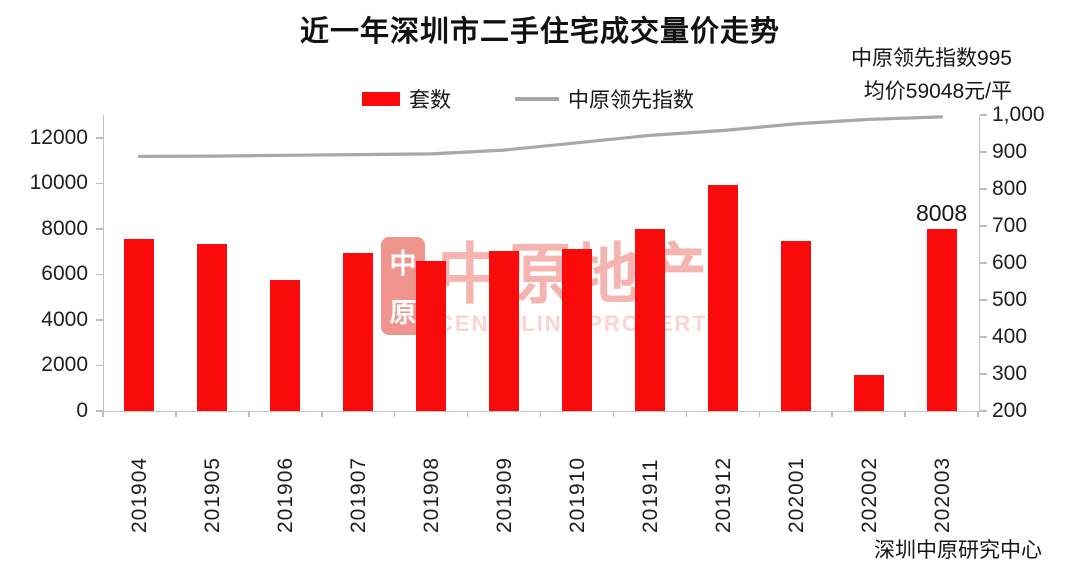 The height and width of the screenshot is (567, 1080). Describe the element at coordinates (58, 183) in the screenshot. I see `y-axis-left-tick-label: 10000` at that location.